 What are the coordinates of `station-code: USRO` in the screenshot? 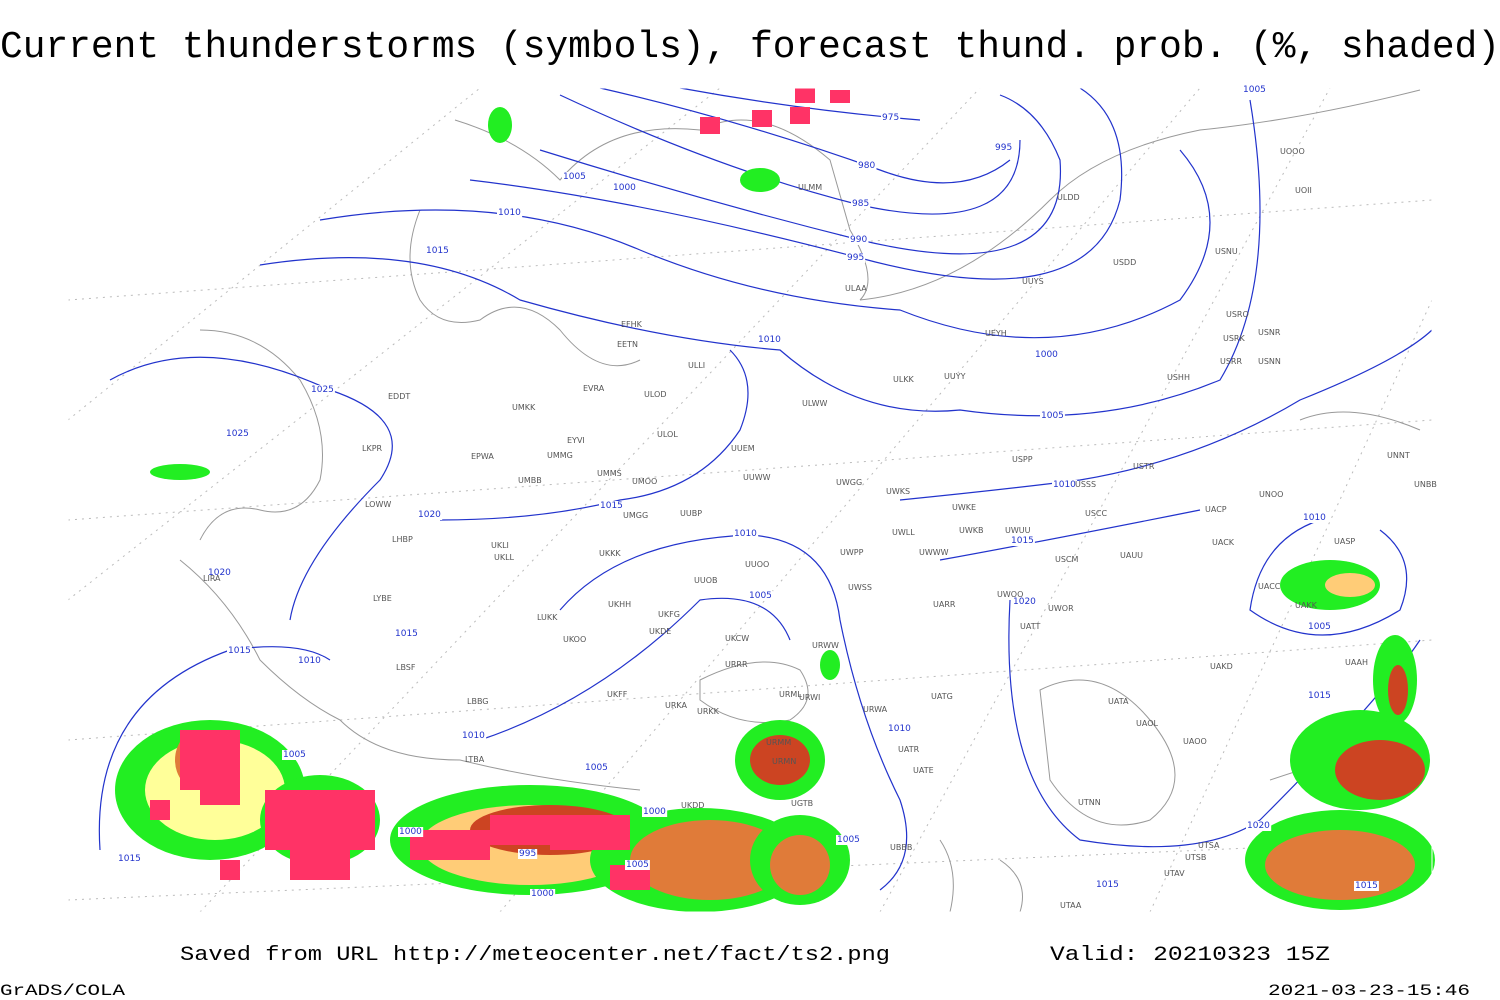 It's located at (1237, 314).